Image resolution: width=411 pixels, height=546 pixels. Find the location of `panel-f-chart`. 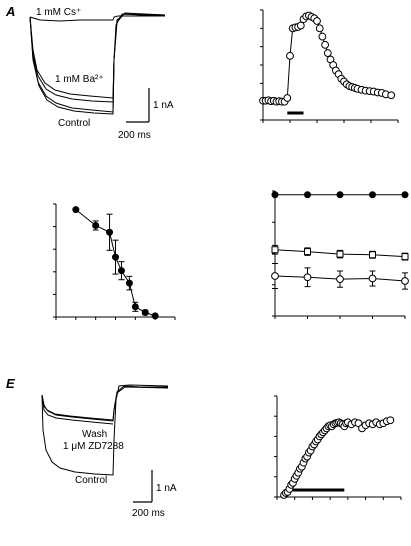

panel-f-chart is located at coordinates (338, 447).